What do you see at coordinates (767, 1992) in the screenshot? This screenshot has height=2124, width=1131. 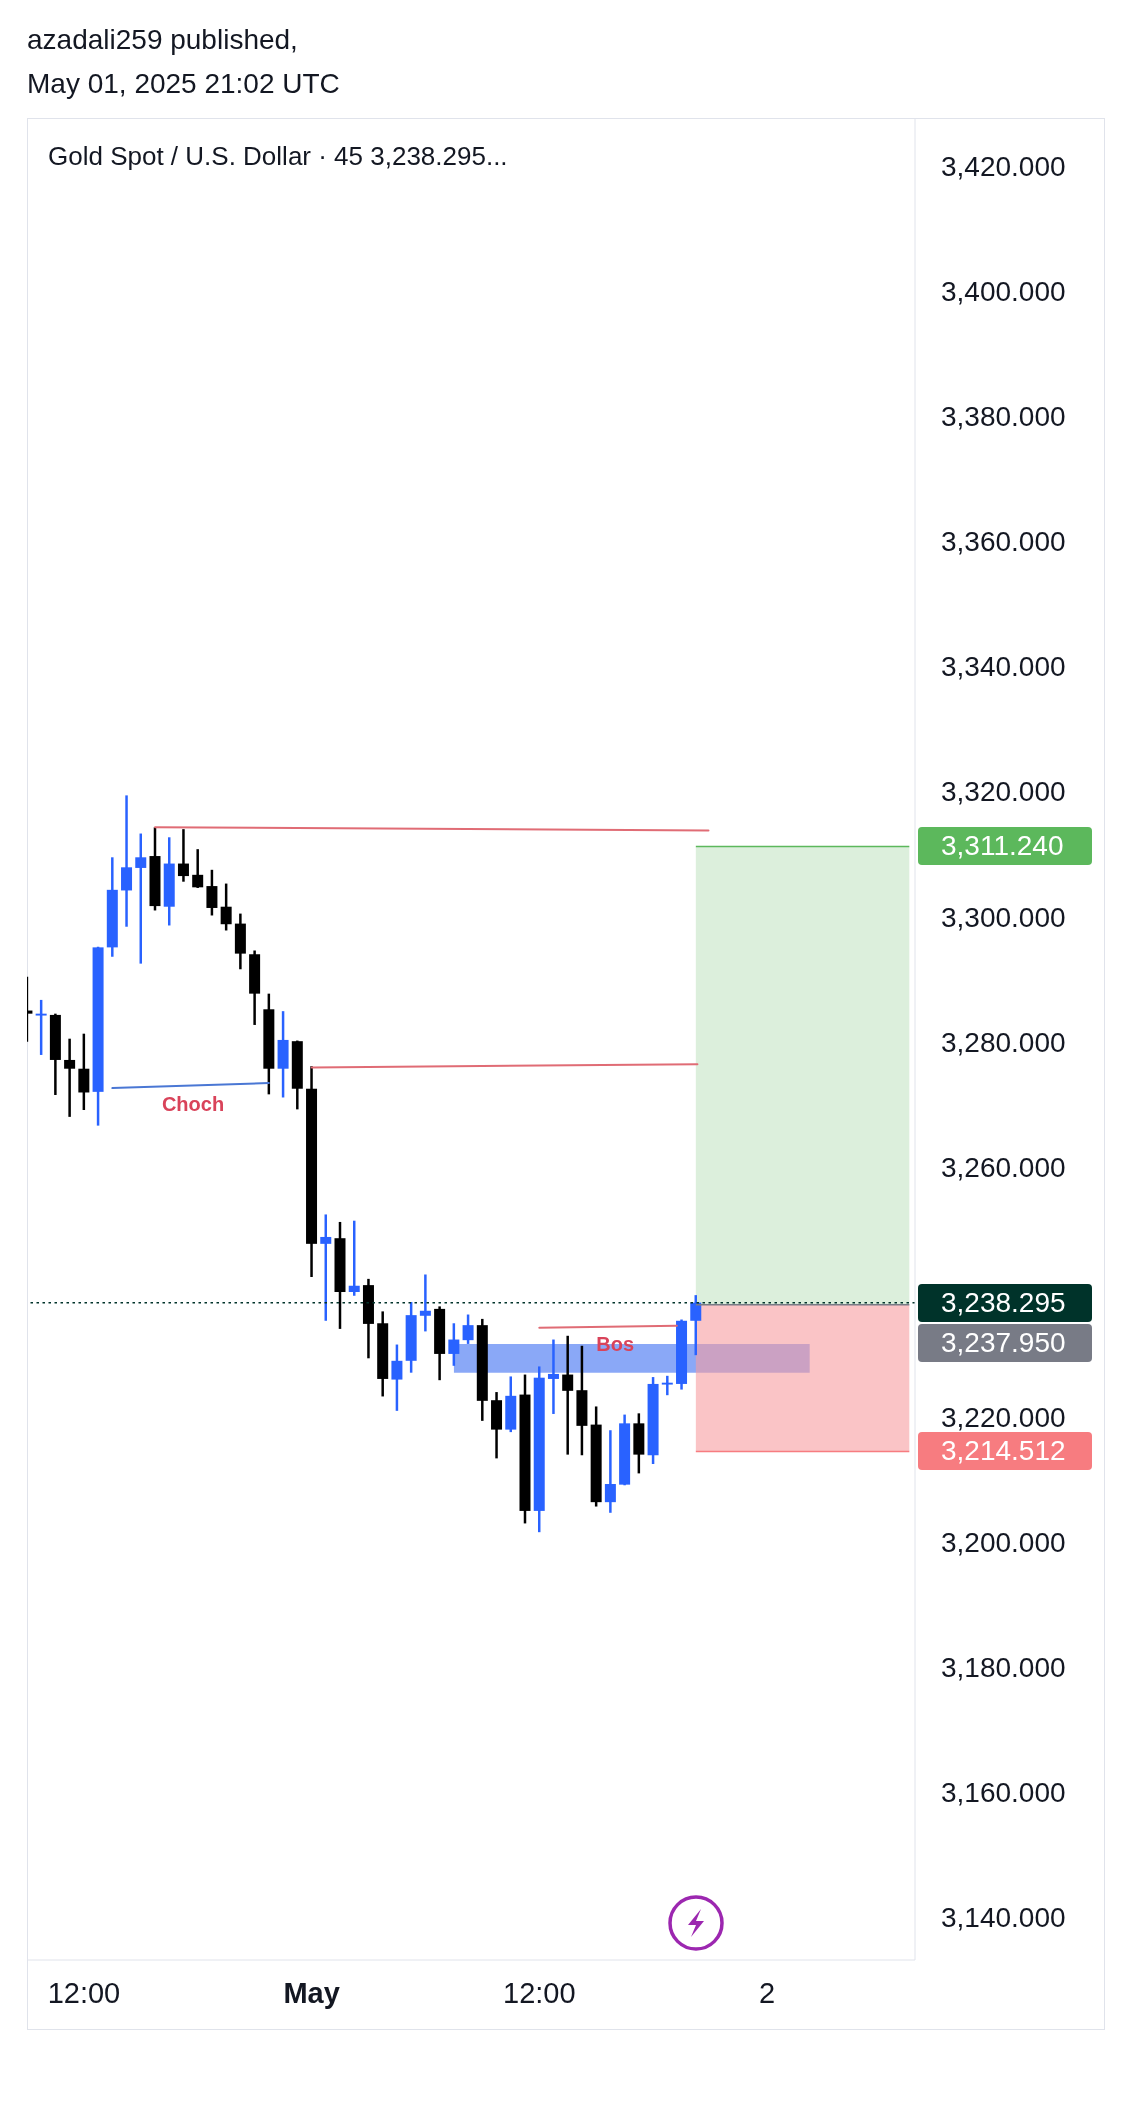 I see `x-tick-label: 2` at bounding box center [767, 1992].